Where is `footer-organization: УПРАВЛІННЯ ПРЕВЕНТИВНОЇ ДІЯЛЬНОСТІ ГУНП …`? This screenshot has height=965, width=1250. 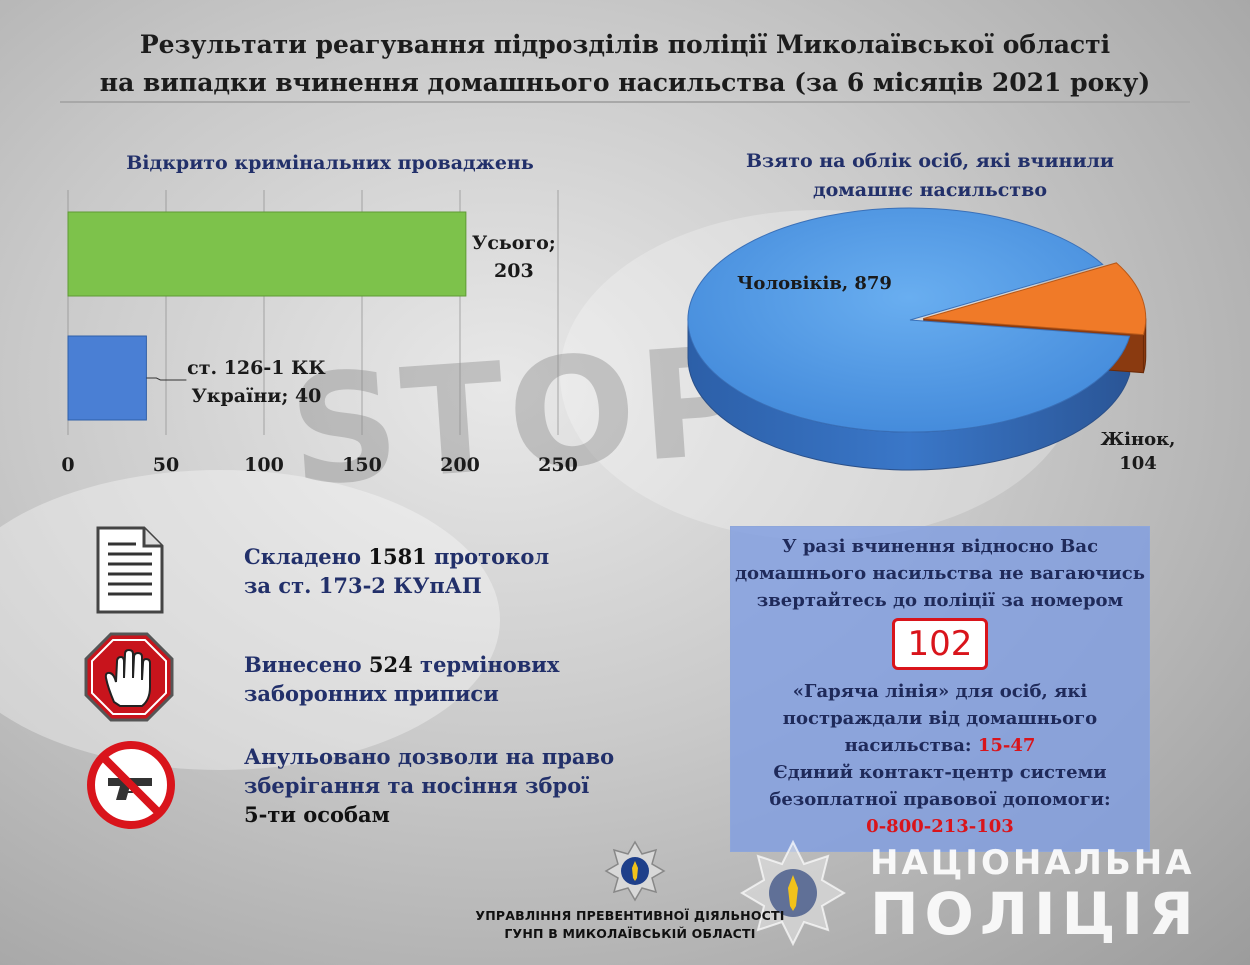
footer-organization: УПРАВЛІННЯ ПРЕВЕНТИВНОЇ ДІЯЛЬНОСТІ ГУНП … is located at coordinates (630, 925).